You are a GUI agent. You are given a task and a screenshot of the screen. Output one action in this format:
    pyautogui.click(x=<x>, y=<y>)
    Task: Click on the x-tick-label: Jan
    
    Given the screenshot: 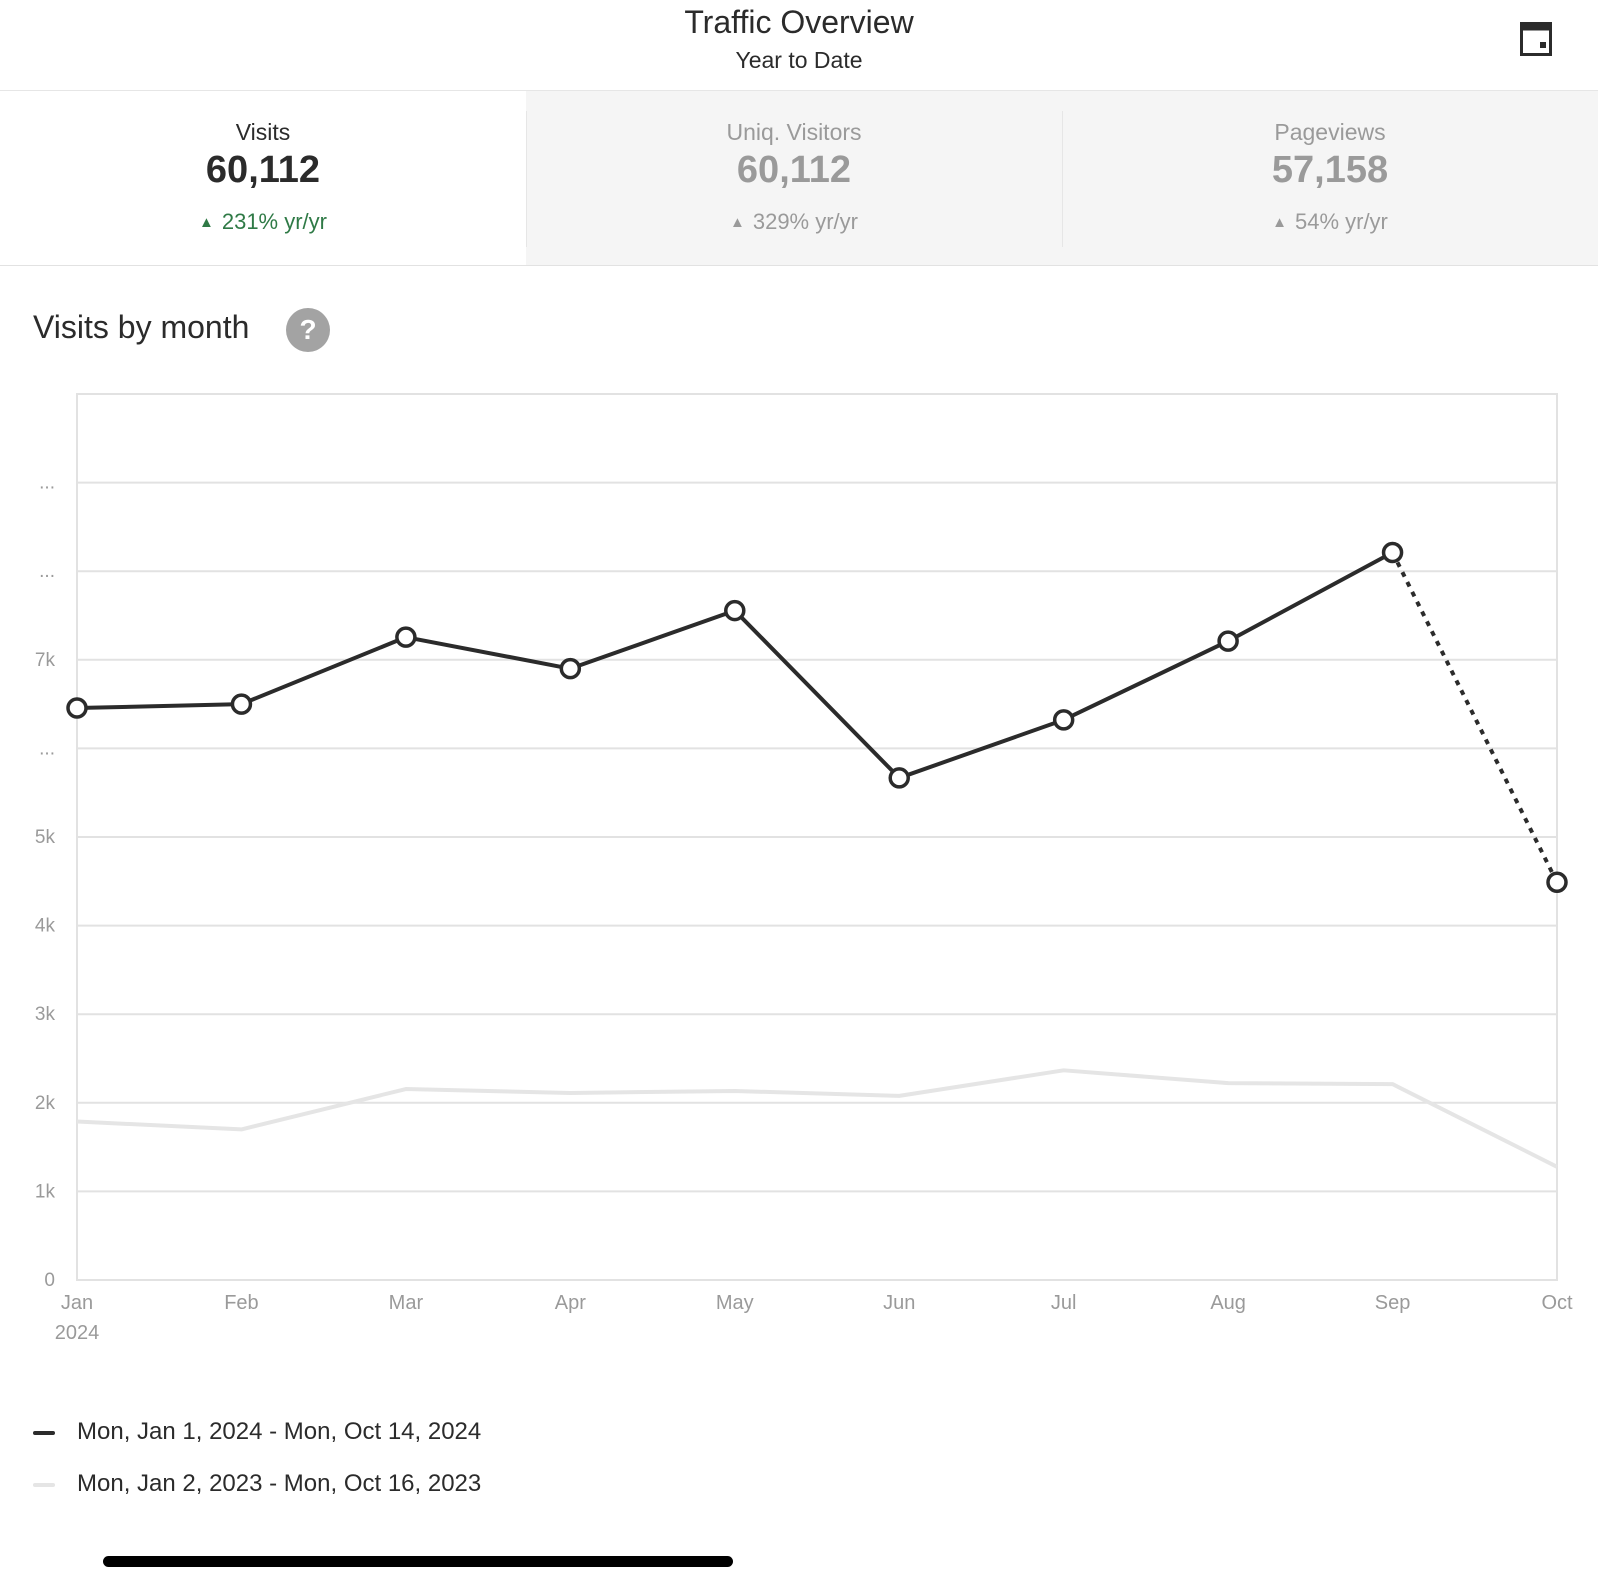 What is the action you would take?
    pyautogui.click(x=77, y=1303)
    